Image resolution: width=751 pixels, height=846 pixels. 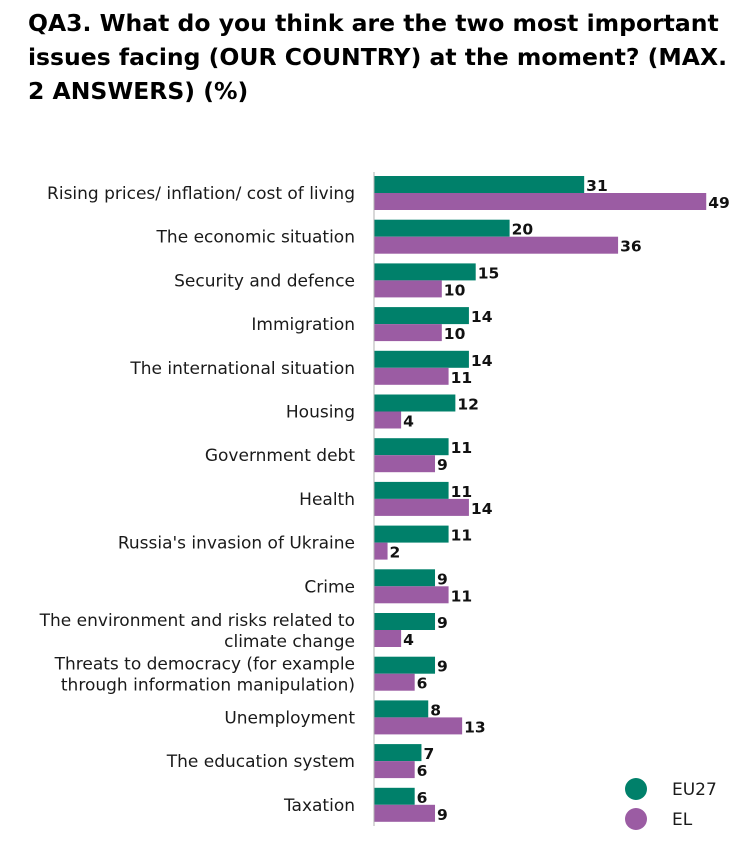 What do you see at coordinates (327, 500) in the screenshot?
I see `category-label: Health` at bounding box center [327, 500].